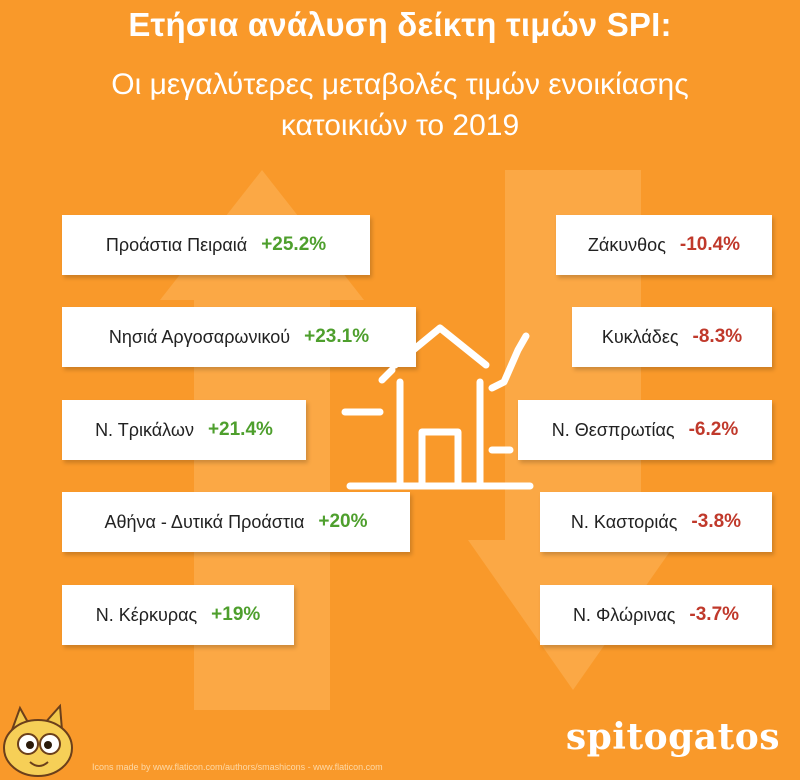  I want to click on price-change: -8.3%, so click(717, 336).